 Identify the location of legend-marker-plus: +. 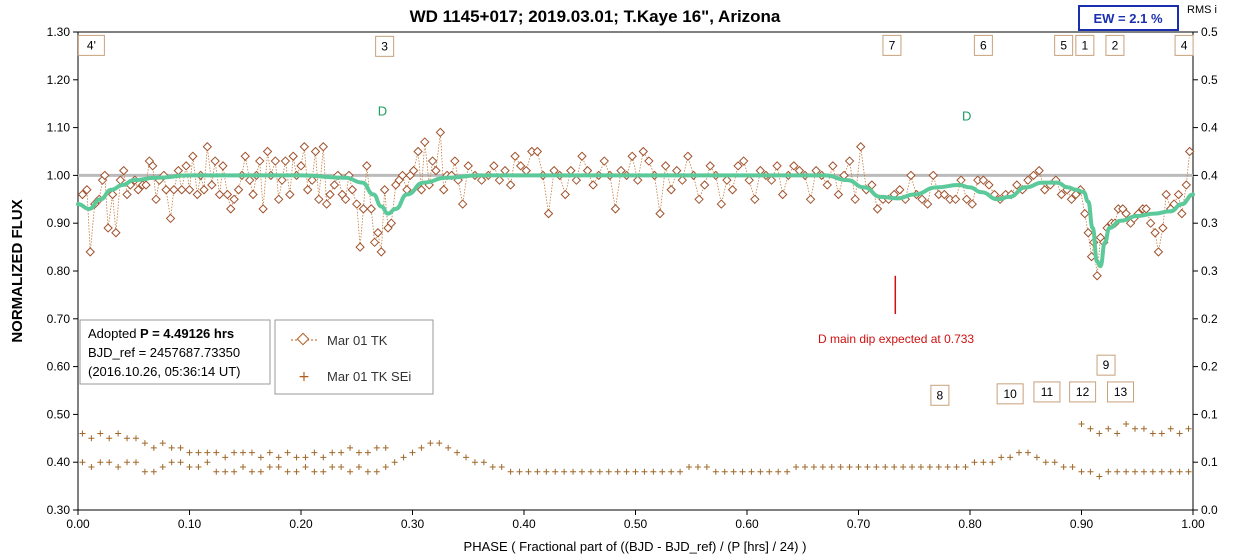
(304, 377).